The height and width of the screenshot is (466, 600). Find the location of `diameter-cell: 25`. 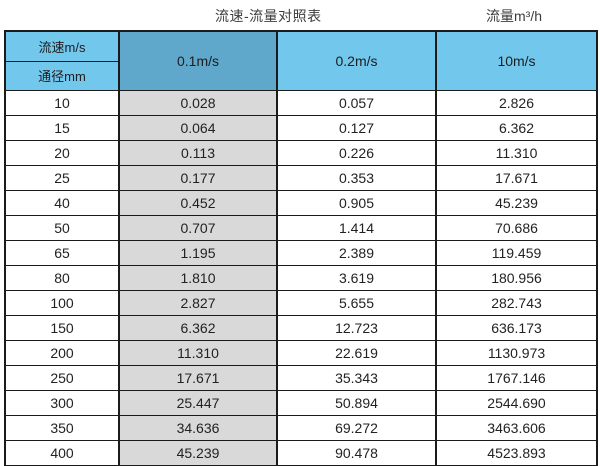

diameter-cell: 25 is located at coordinates (62, 178).